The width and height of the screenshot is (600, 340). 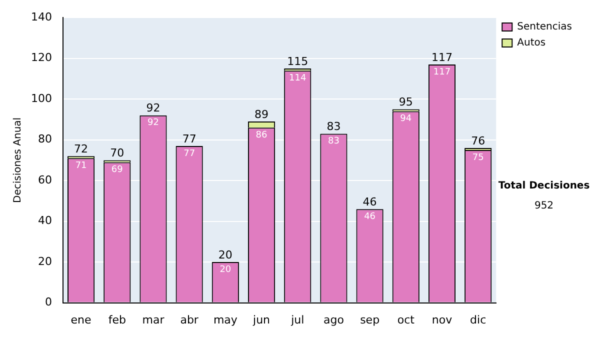 I want to click on x-tick-label: jul, so click(x=297, y=319).